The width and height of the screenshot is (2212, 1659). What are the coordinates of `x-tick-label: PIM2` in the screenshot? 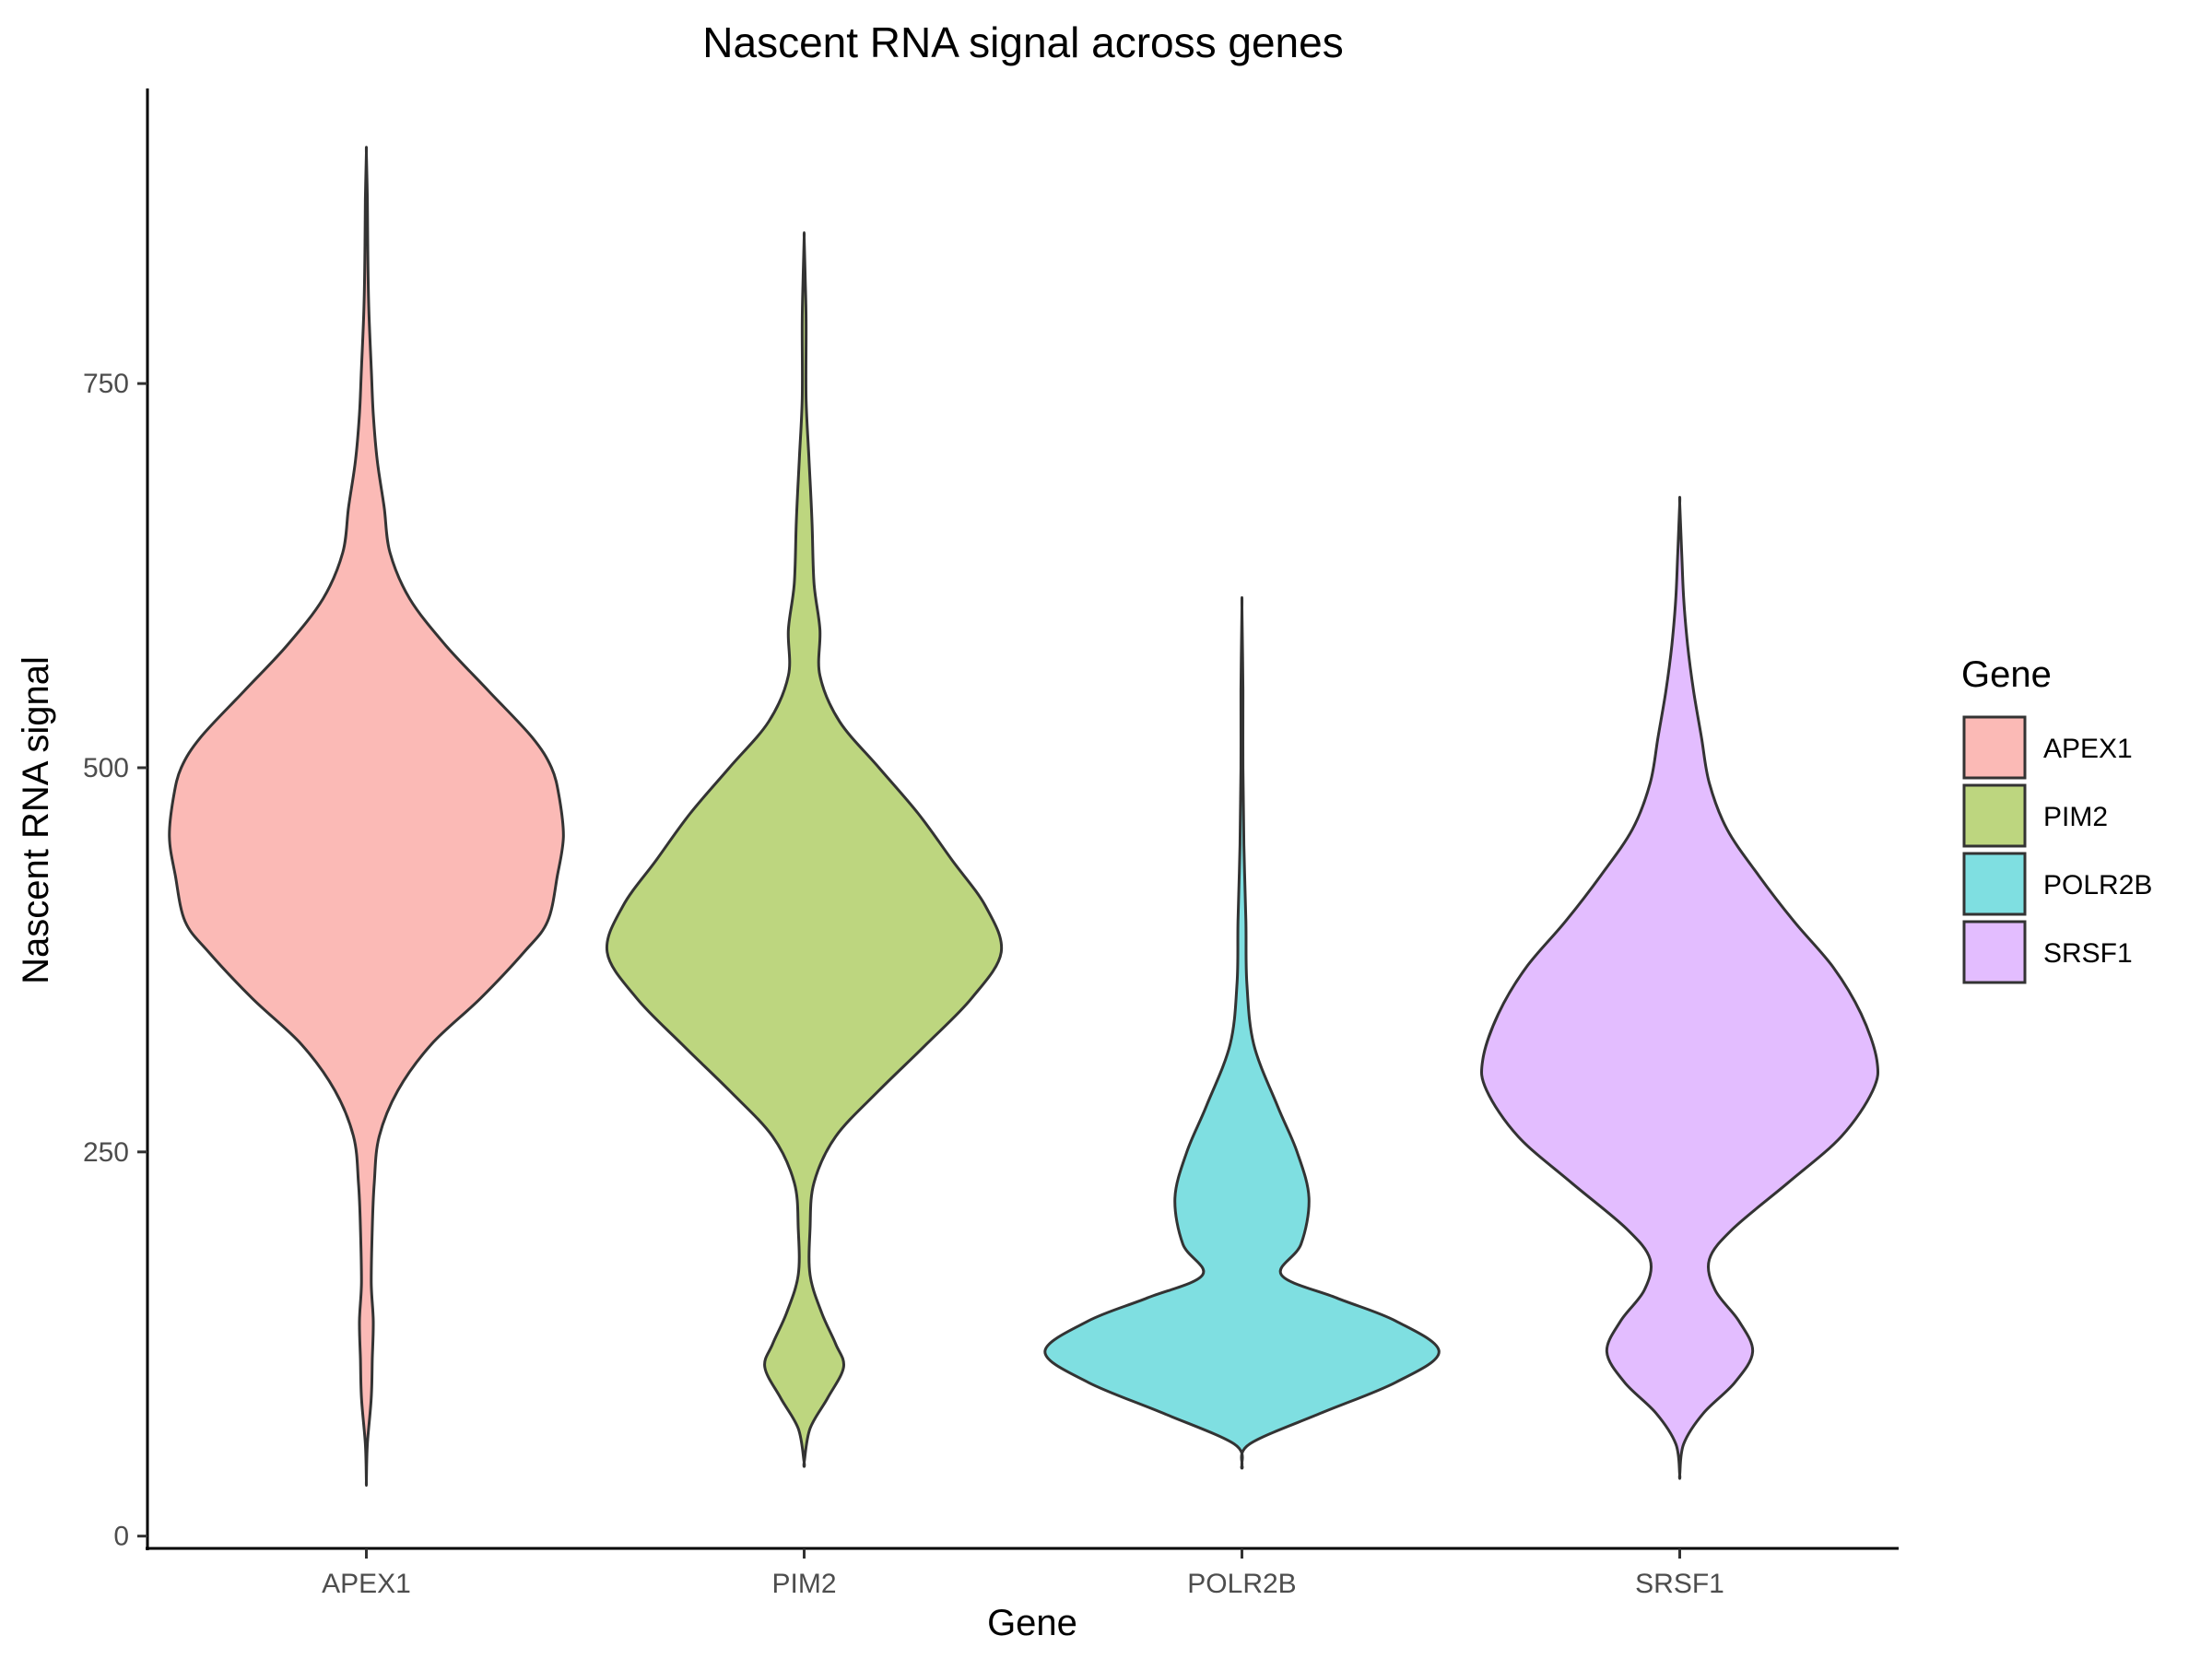 It's located at (803, 1584).